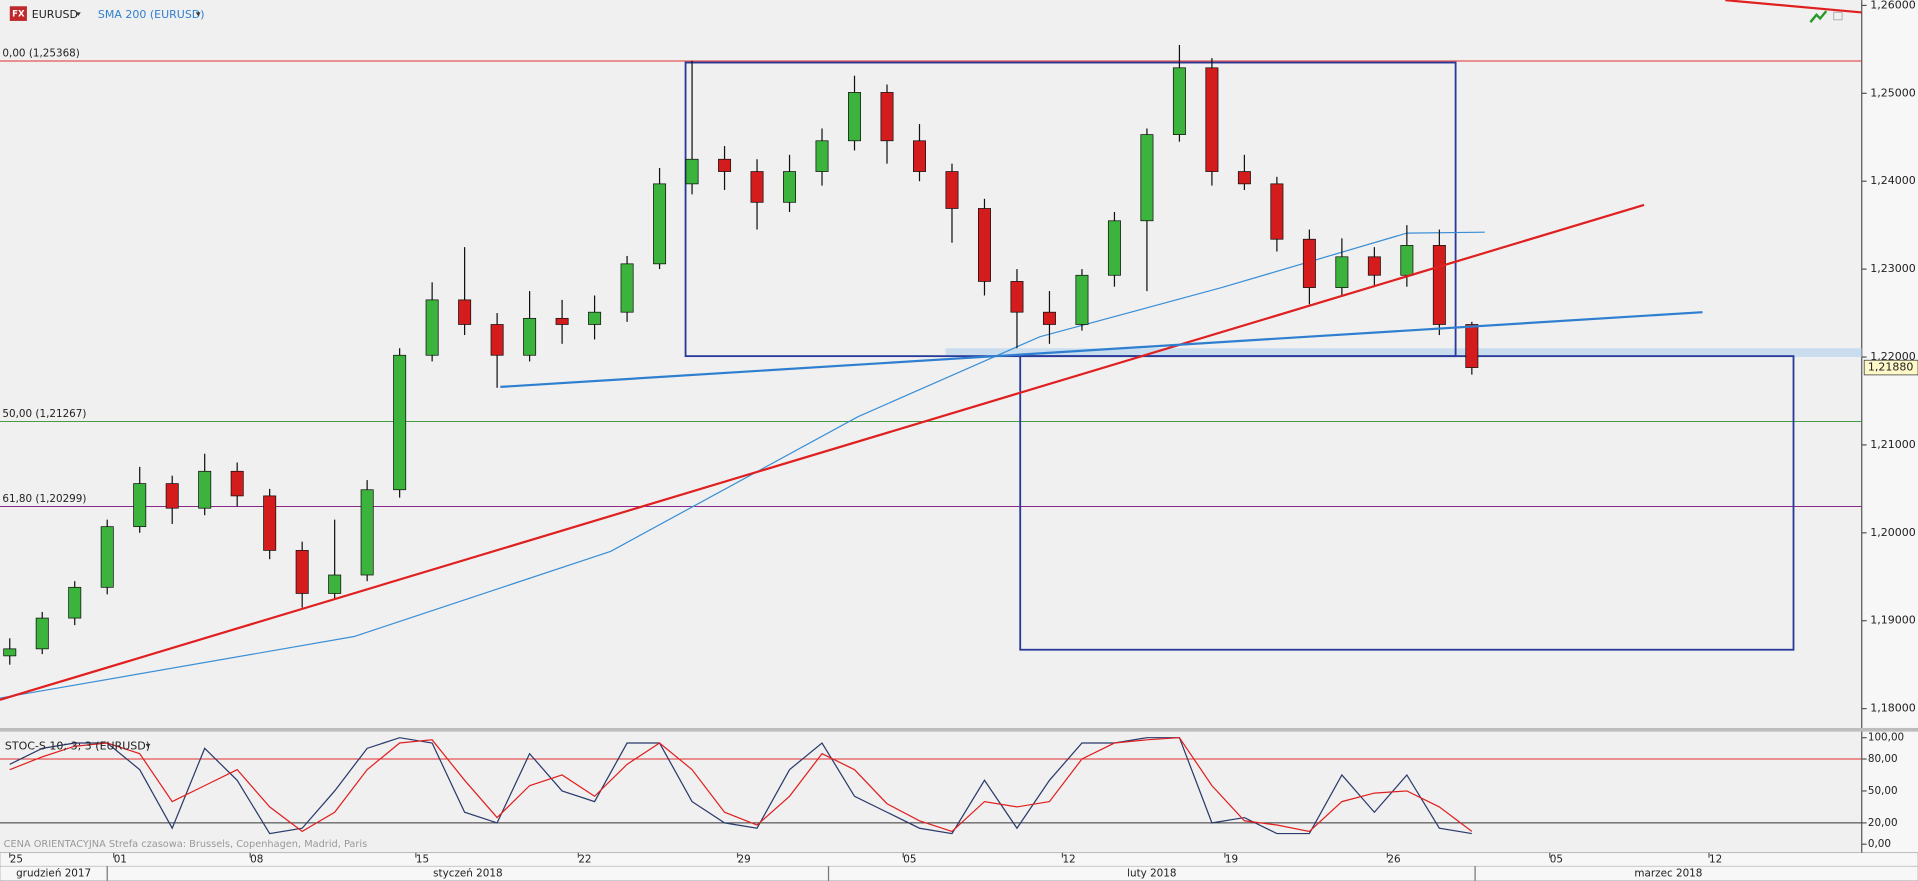 The image size is (1918, 881). Describe the element at coordinates (256, 859) in the screenshot. I see `x-tick-label: 08` at that location.